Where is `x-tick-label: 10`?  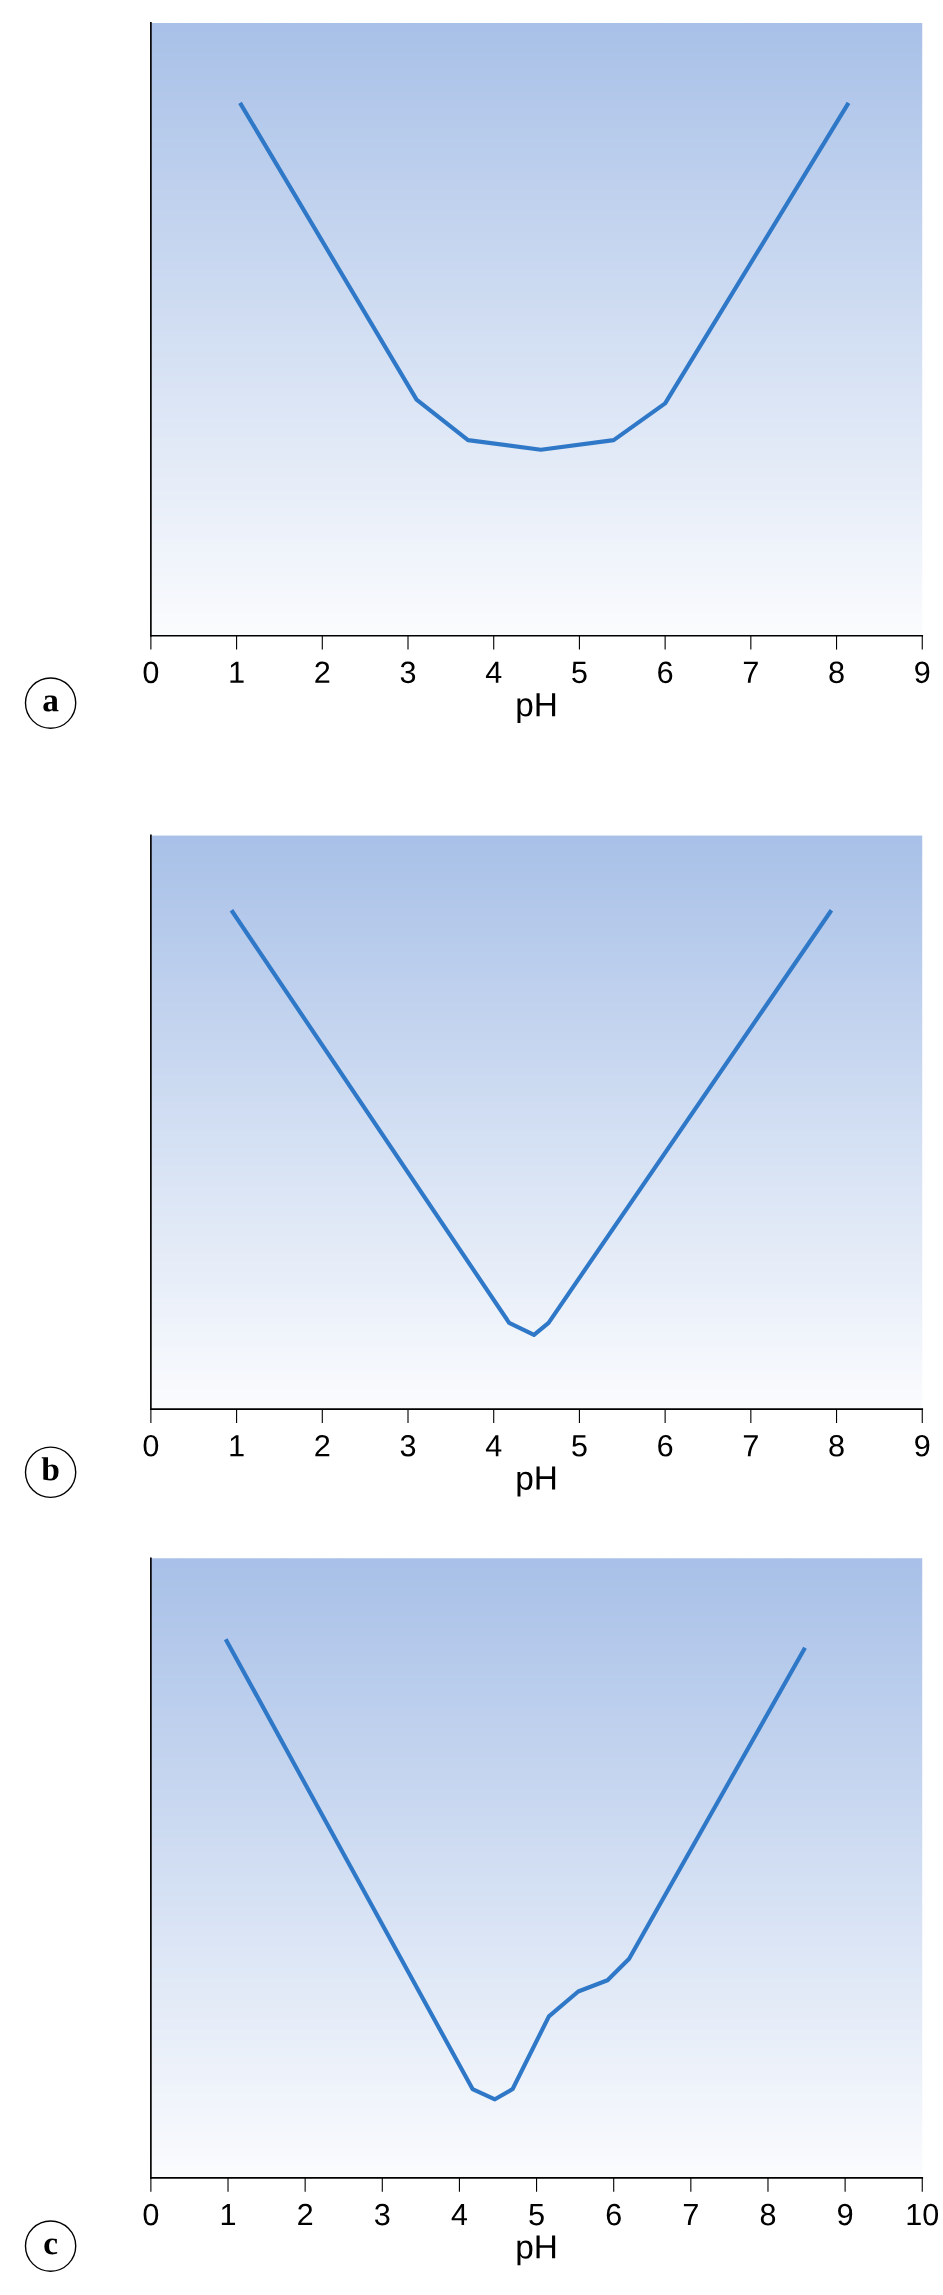 x-tick-label: 10 is located at coordinates (923, 2214).